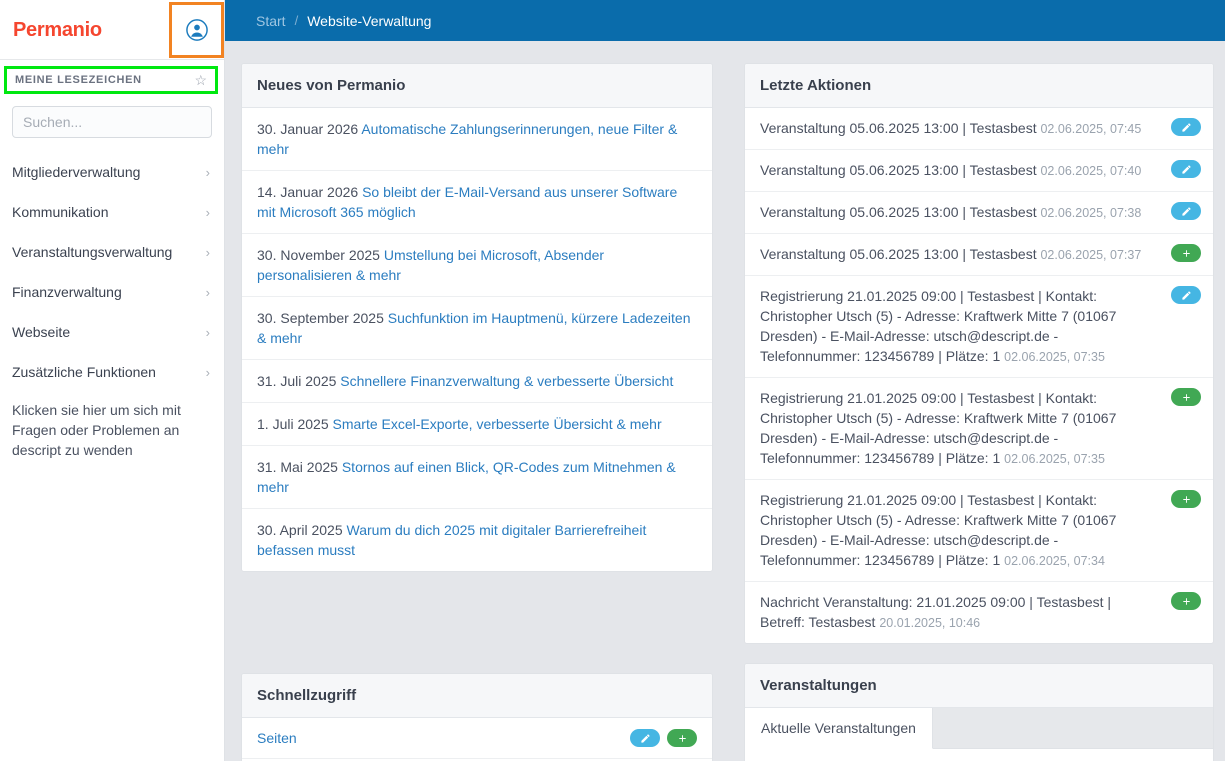 Image resolution: width=1225 pixels, height=761 pixels. I want to click on search-input, so click(112, 122).